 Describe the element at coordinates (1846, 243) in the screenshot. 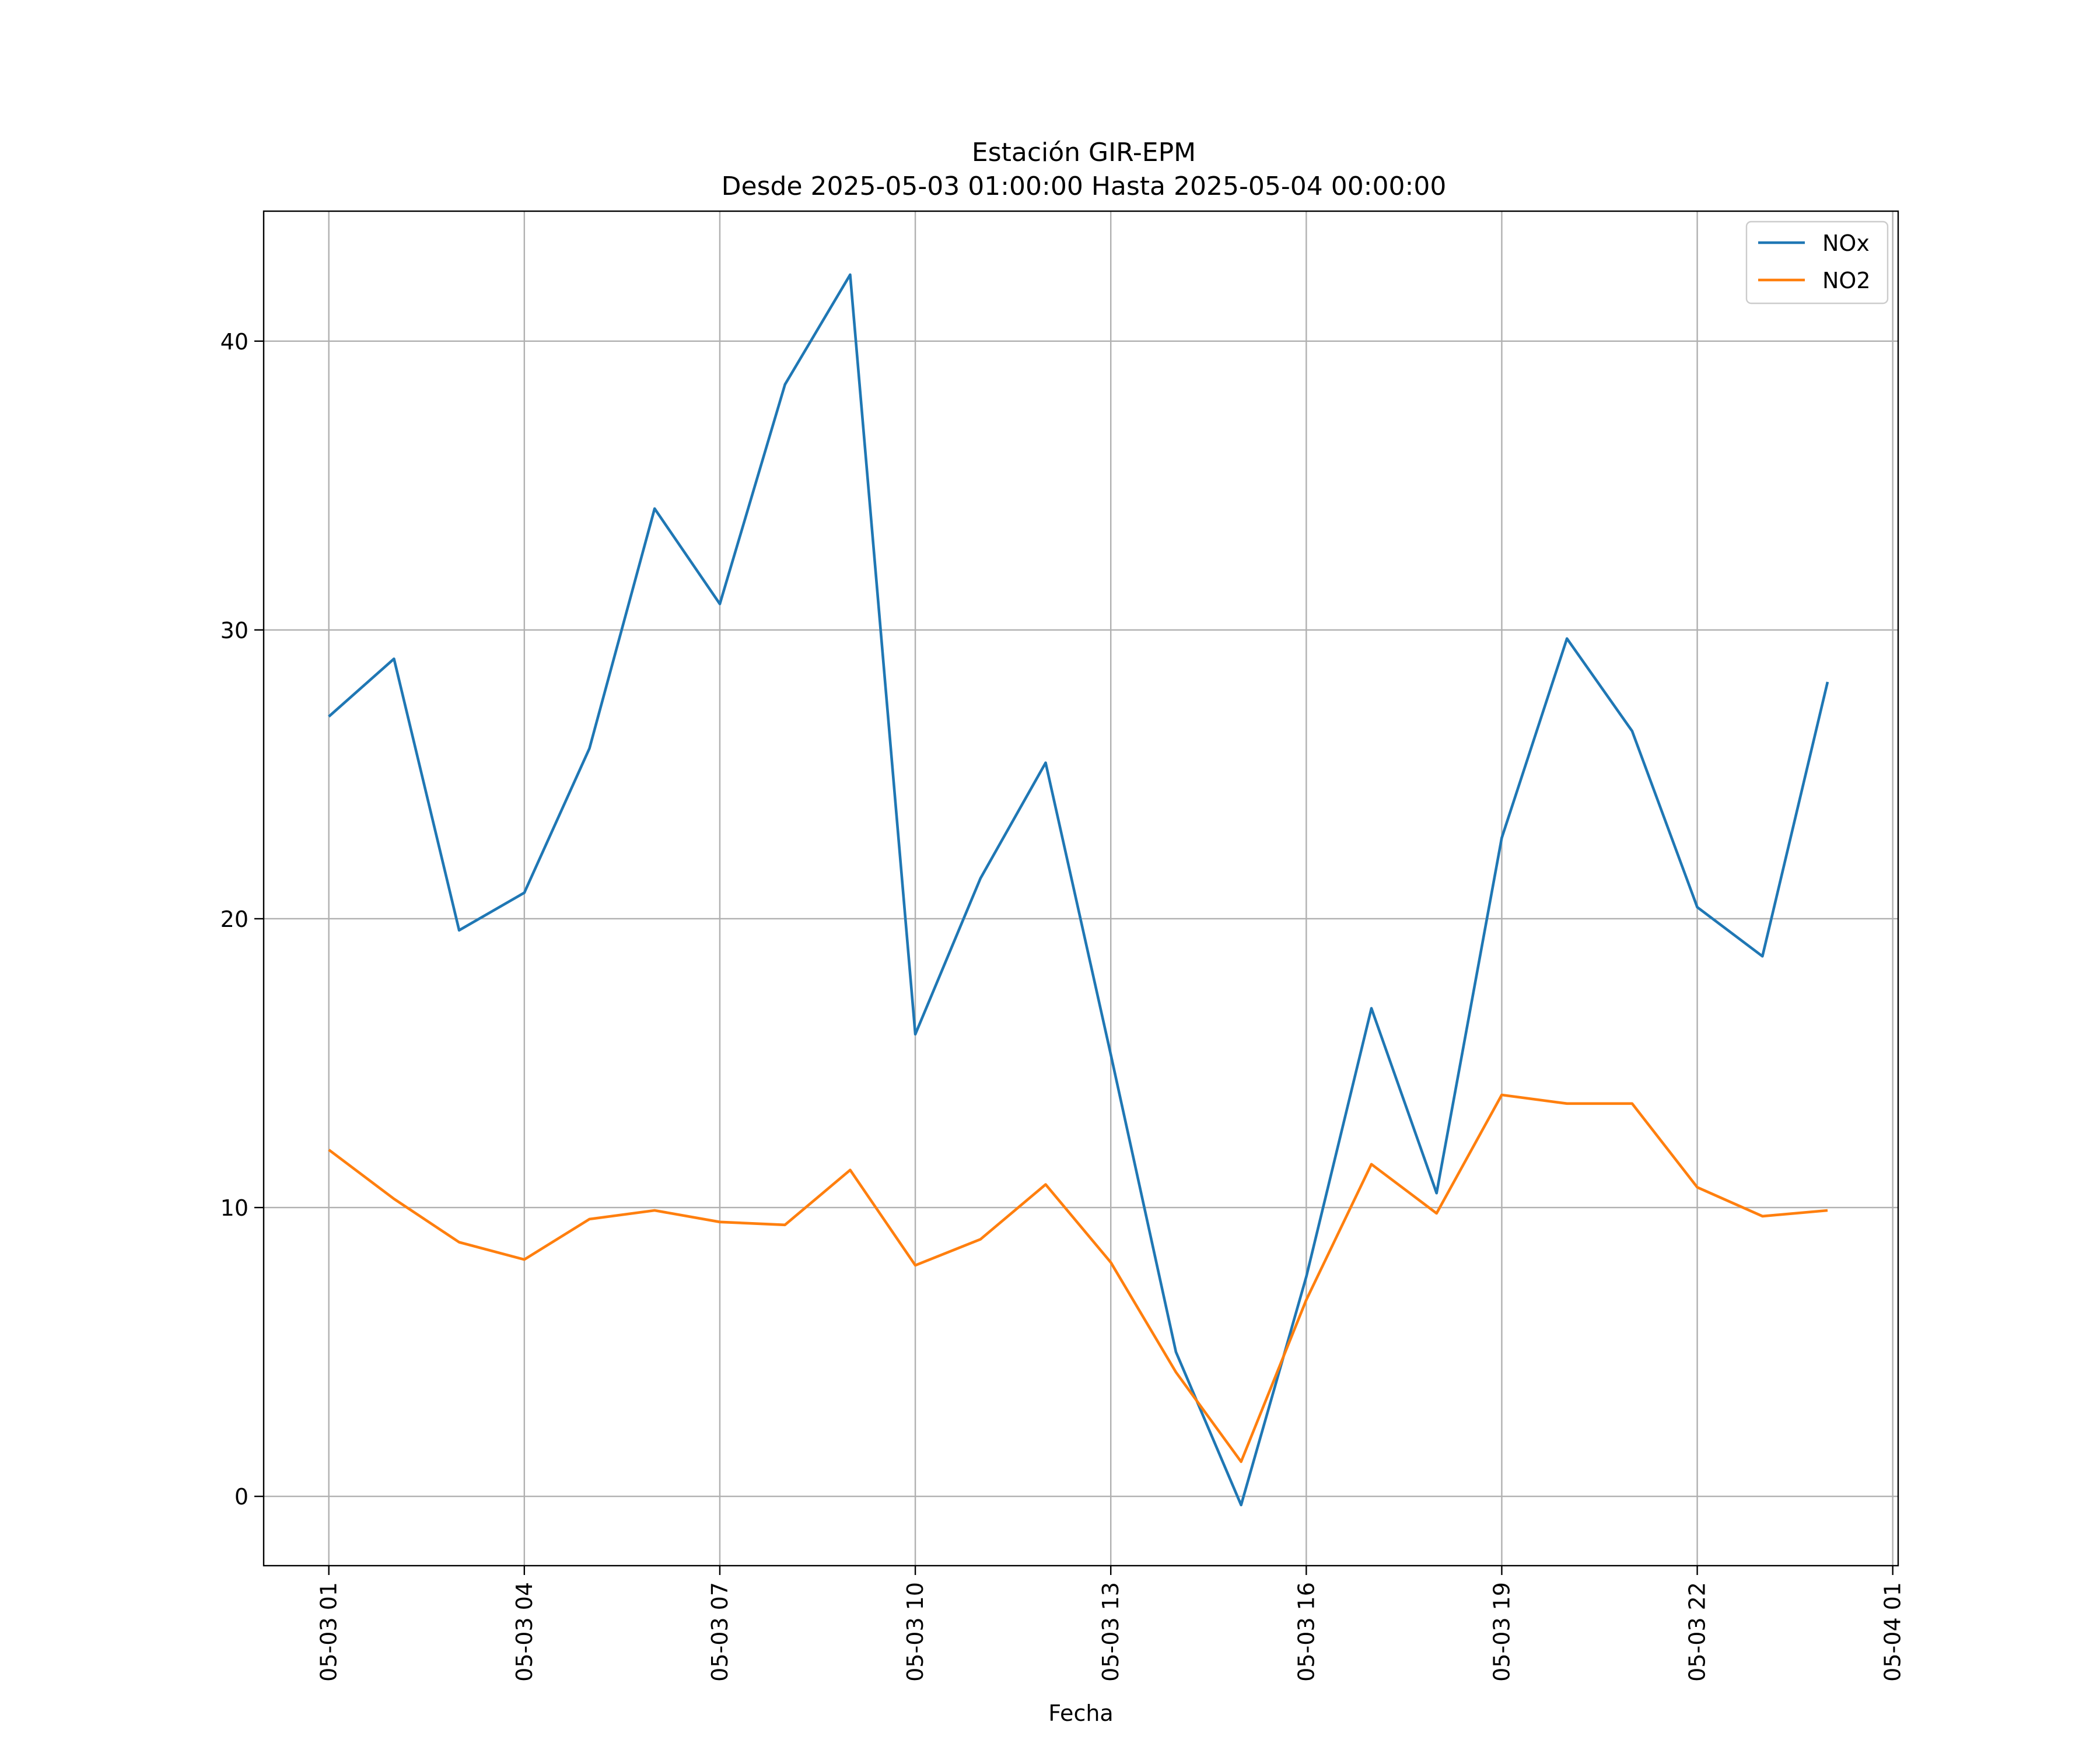

I see `legend-label-nox: NOx` at that location.